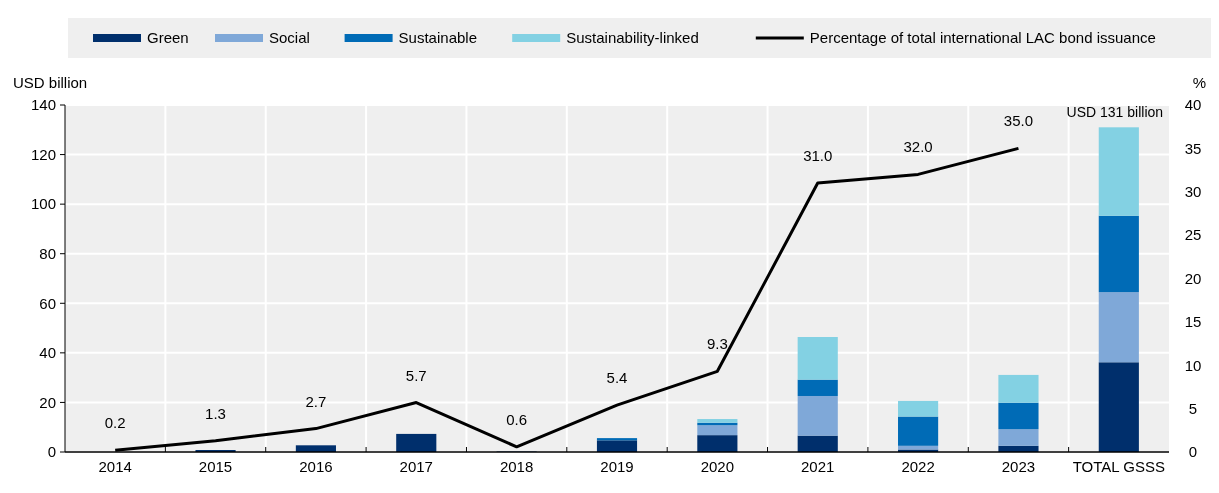 This screenshot has height=493, width=1219. Describe the element at coordinates (1193, 278) in the screenshot. I see `y2-tick-label: 20` at that location.